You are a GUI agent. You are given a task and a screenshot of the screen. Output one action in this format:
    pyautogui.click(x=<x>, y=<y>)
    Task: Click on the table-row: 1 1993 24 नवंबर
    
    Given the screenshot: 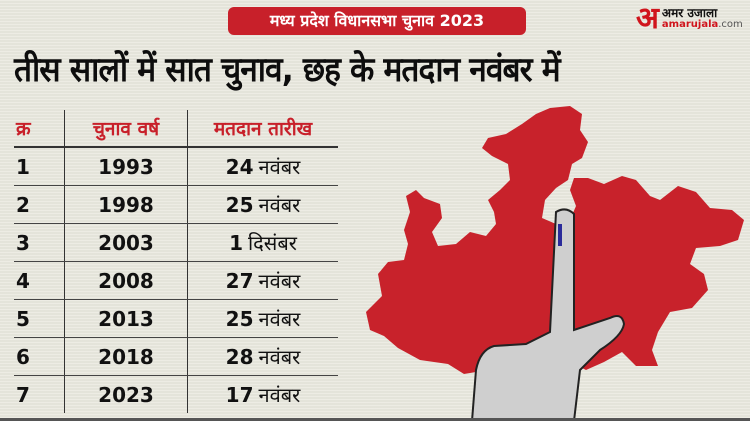 What is the action you would take?
    pyautogui.click(x=176, y=167)
    